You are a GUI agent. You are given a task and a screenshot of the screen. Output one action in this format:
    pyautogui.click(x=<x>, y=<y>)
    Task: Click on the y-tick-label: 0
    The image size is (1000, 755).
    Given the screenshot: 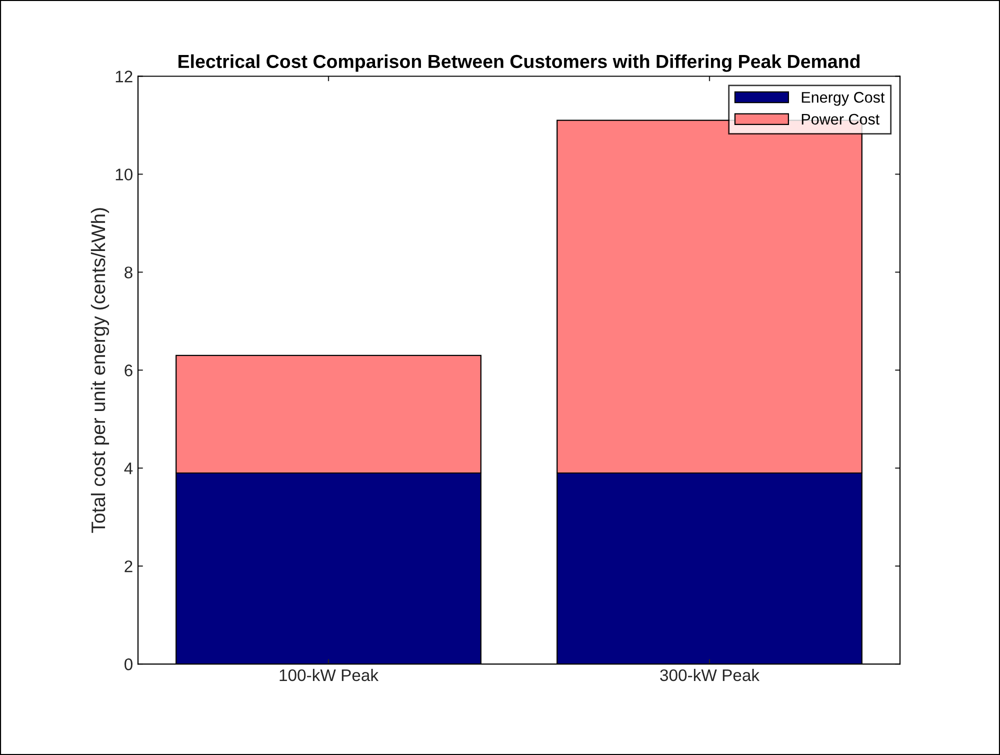 What is the action you would take?
    pyautogui.click(x=128, y=664)
    